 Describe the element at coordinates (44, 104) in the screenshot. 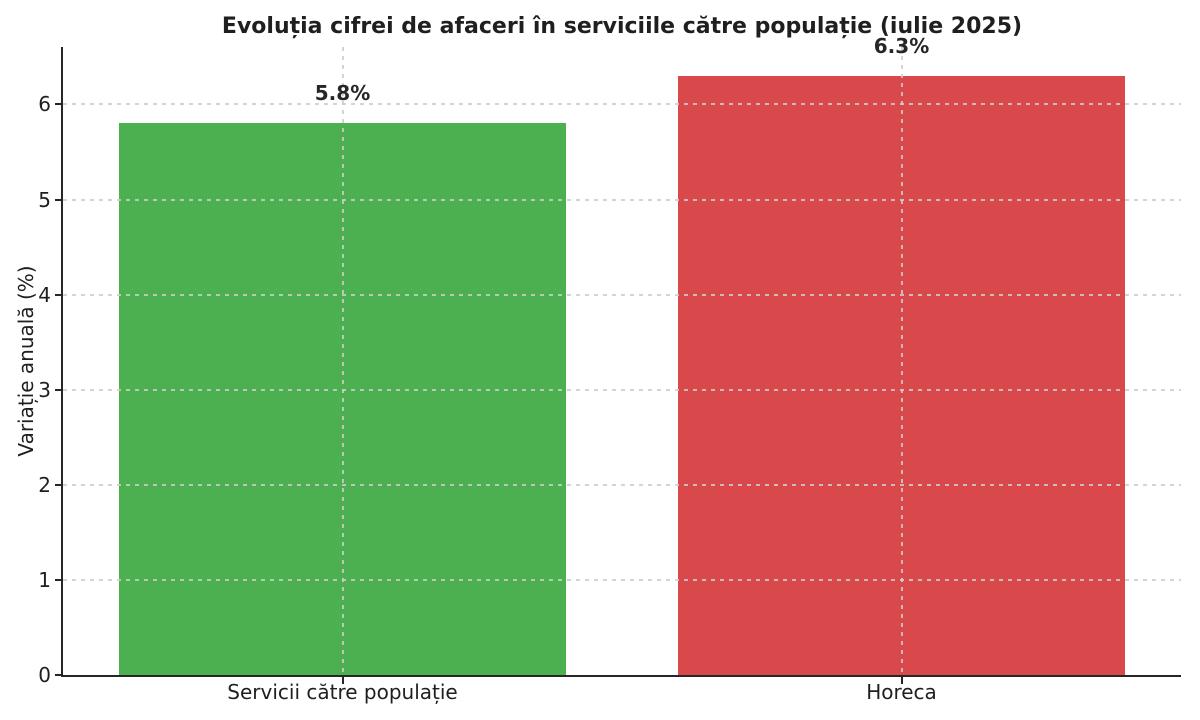

I see `y-tick-label: 6` at that location.